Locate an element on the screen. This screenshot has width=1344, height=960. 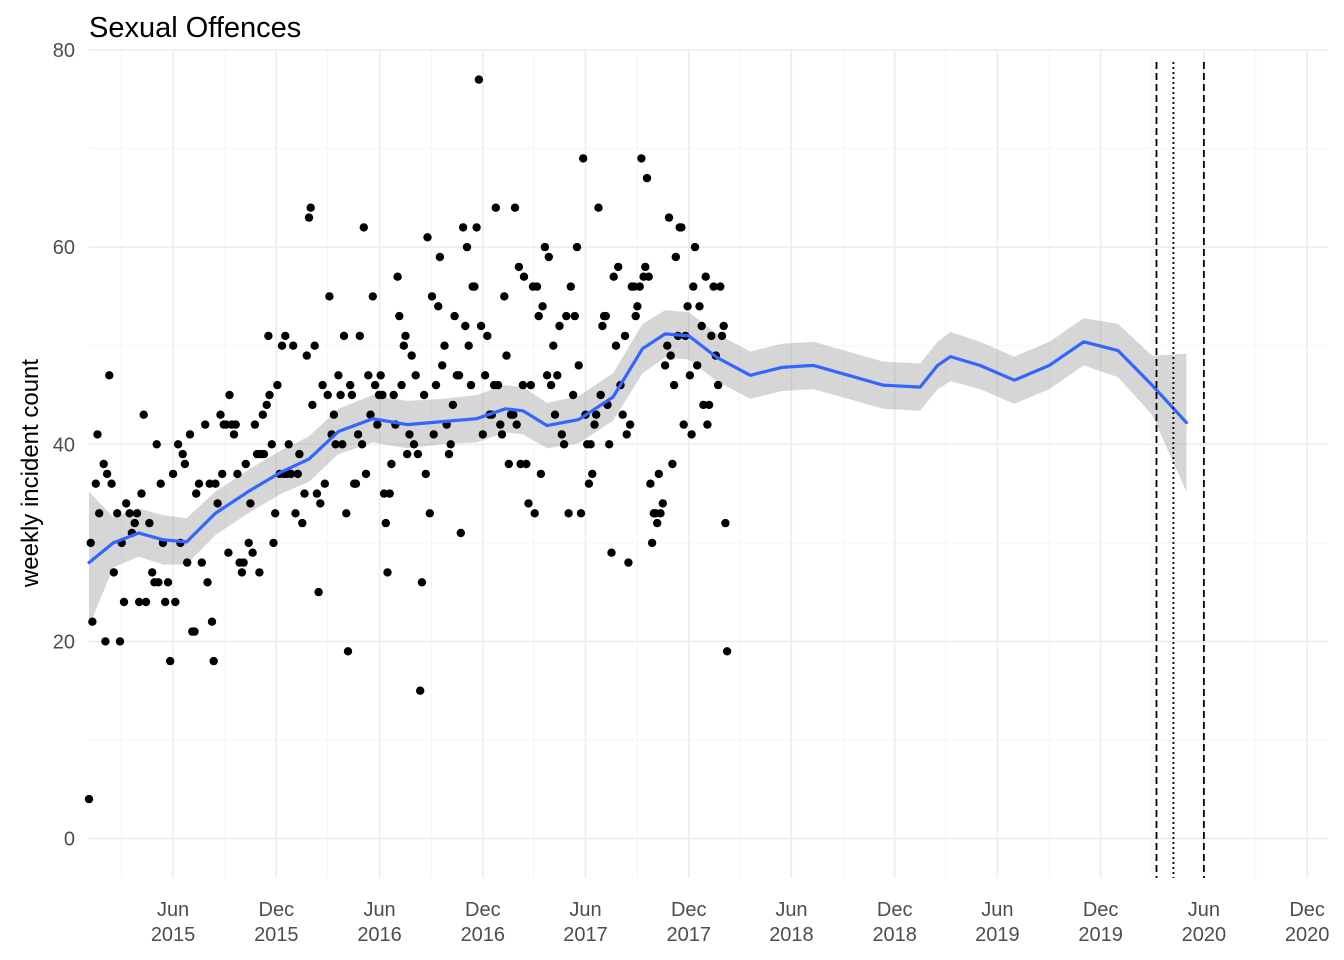
y-tick-label: 0 is located at coordinates (69, 840).